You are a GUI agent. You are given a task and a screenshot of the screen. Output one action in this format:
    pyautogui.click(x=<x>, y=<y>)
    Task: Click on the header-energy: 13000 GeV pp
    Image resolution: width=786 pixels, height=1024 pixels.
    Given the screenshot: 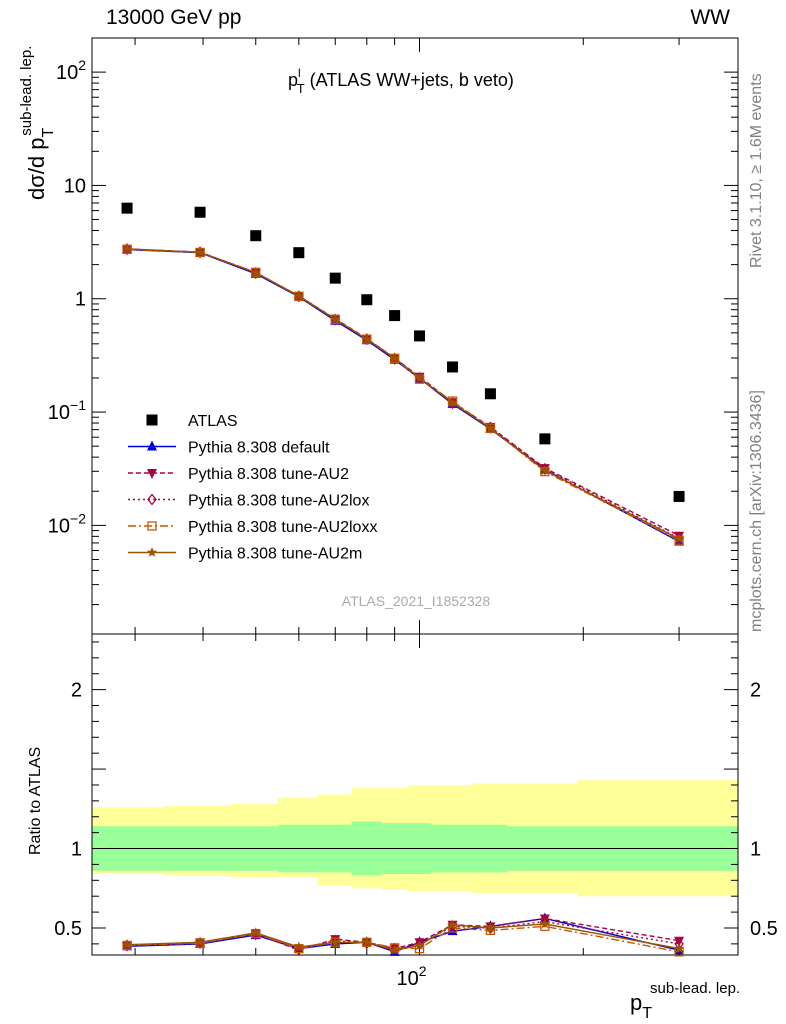 What is the action you would take?
    pyautogui.click(x=174, y=17)
    